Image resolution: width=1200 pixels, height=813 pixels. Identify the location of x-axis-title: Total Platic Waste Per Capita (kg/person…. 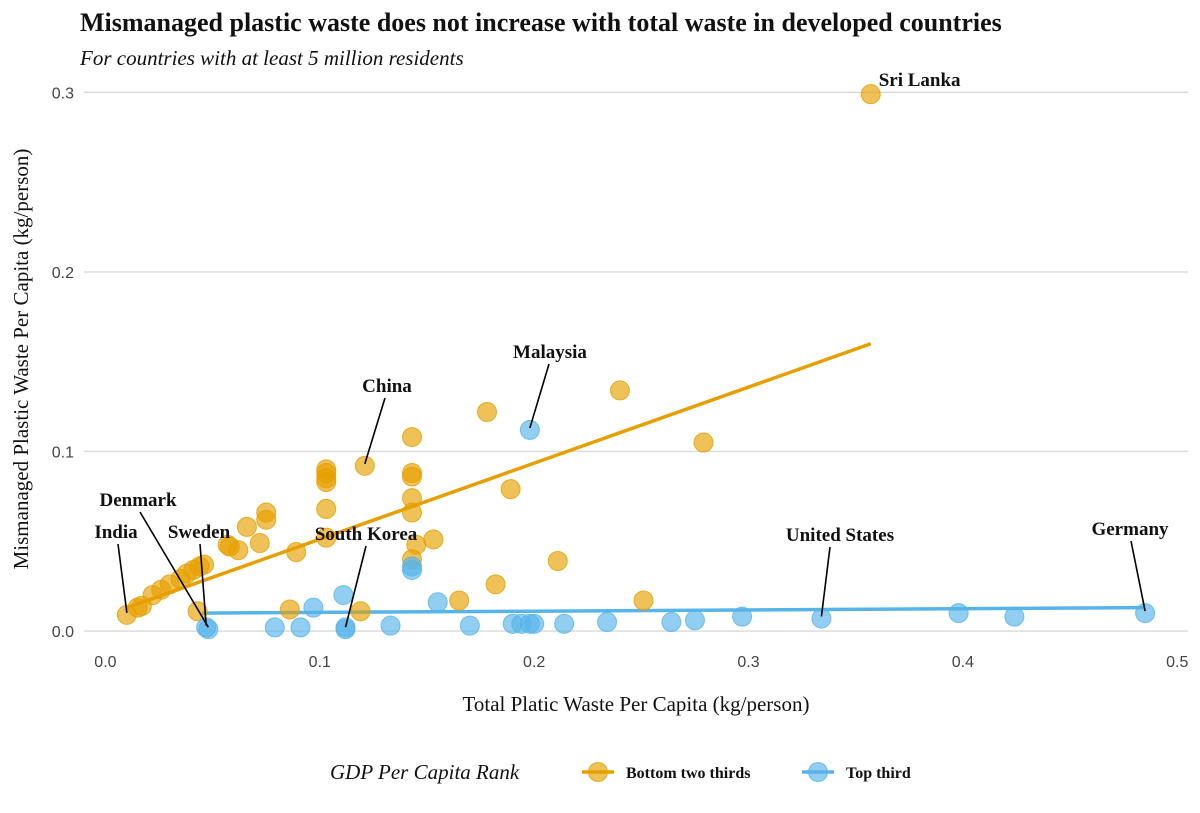
(636, 704).